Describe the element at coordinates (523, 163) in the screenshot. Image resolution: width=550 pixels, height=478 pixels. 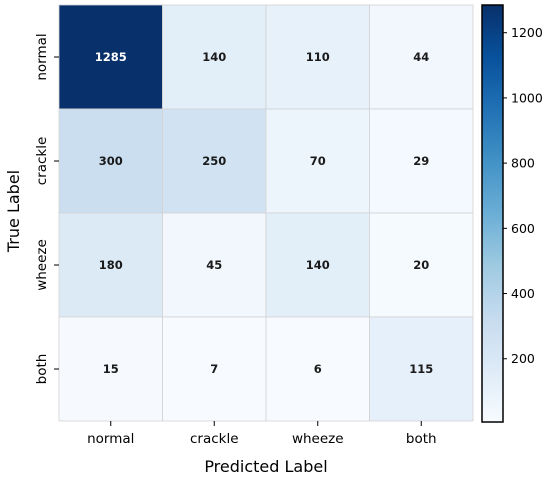
I see `colorbar-tick-label: 800` at that location.